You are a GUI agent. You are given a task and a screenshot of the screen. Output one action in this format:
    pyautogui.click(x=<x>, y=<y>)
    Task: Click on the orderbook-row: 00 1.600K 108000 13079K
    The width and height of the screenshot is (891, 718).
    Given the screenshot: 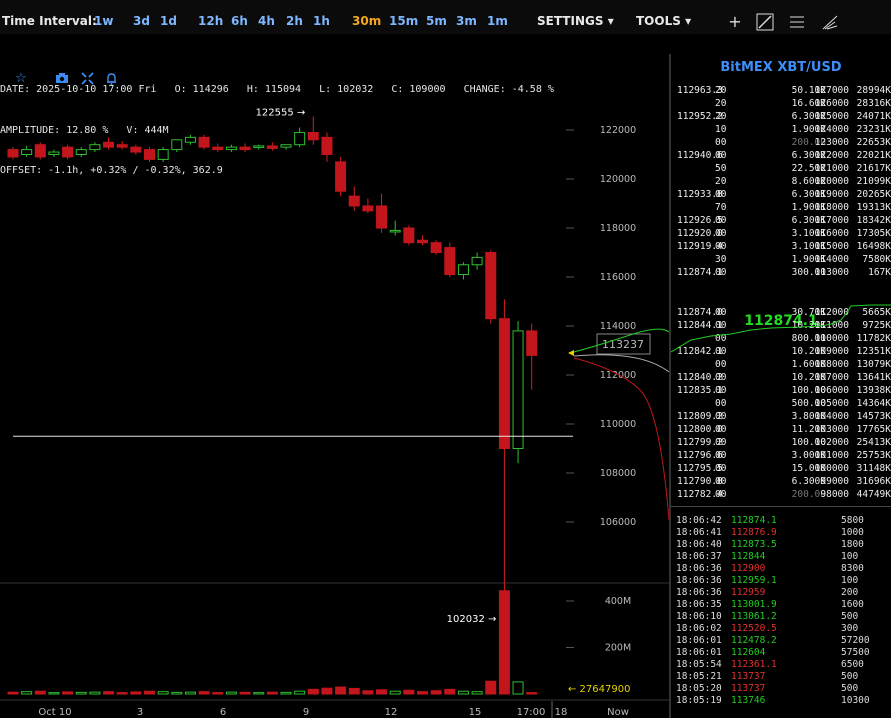 What is the action you would take?
    pyautogui.click(x=781, y=364)
    